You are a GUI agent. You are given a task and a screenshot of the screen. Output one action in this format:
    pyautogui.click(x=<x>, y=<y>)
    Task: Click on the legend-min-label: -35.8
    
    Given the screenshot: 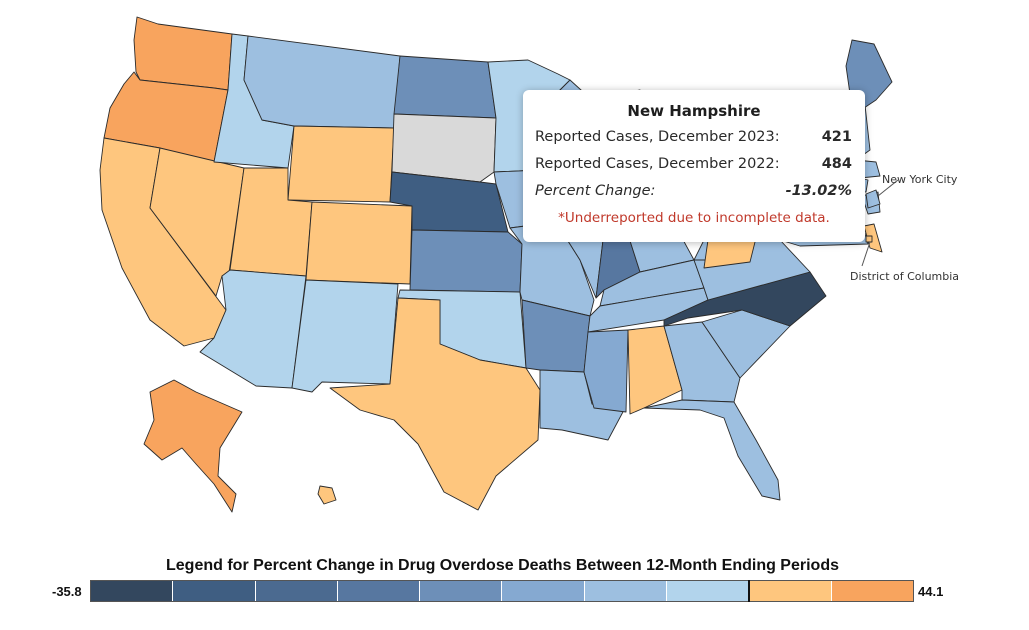 What is the action you would take?
    pyautogui.click(x=67, y=591)
    